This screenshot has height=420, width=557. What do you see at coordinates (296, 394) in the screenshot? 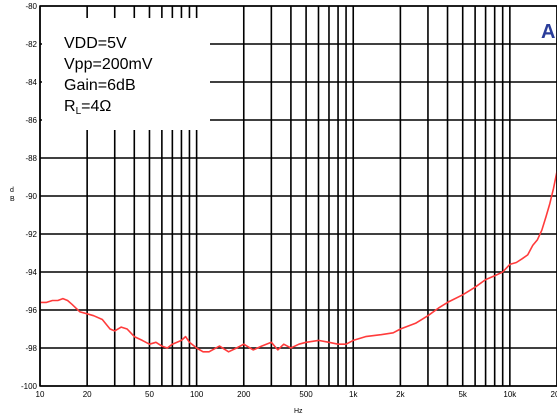
I see `x-tick-labels: 10 20 50 100 200 500 1k 2k 5k 10k 20k` at bounding box center [296, 394].